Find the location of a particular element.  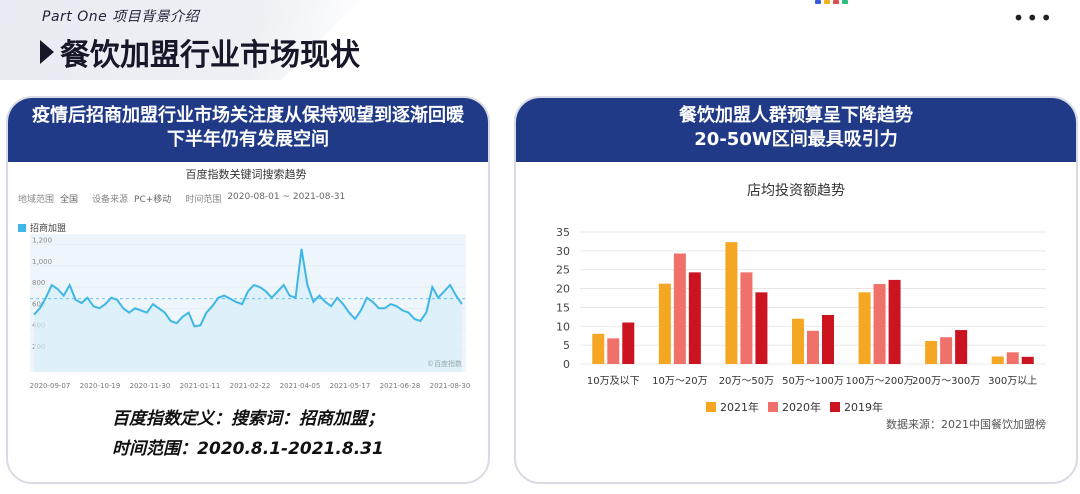

bar-2021年-2 is located at coordinates (731, 303).